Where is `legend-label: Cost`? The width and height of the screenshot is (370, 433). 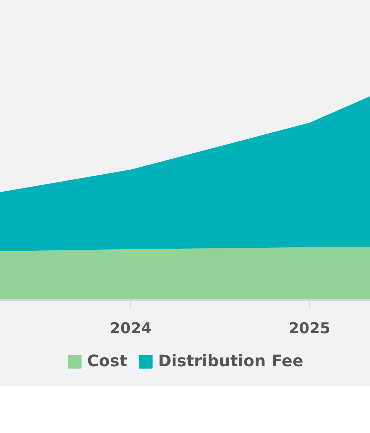
legend-label: Cost is located at coordinates (107, 361).